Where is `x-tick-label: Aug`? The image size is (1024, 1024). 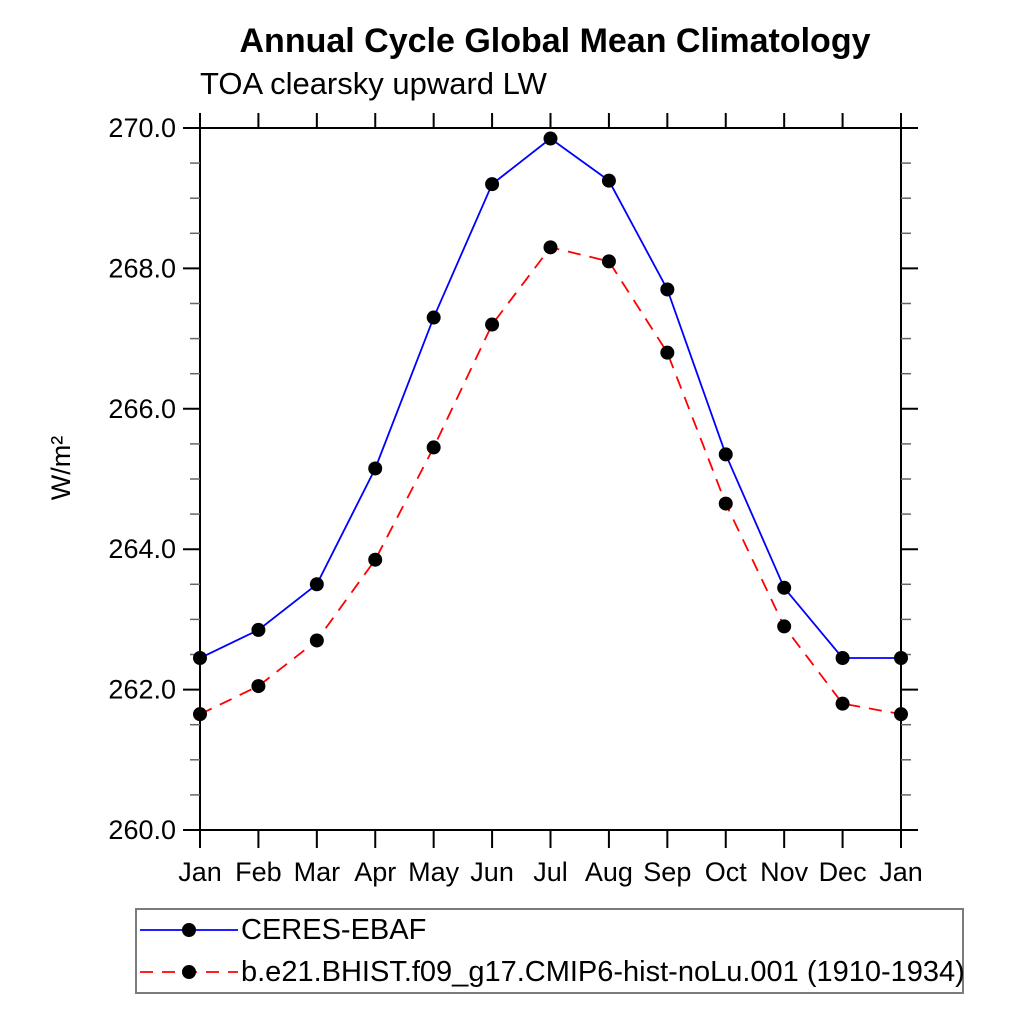
x-tick-label: Aug is located at coordinates (609, 872).